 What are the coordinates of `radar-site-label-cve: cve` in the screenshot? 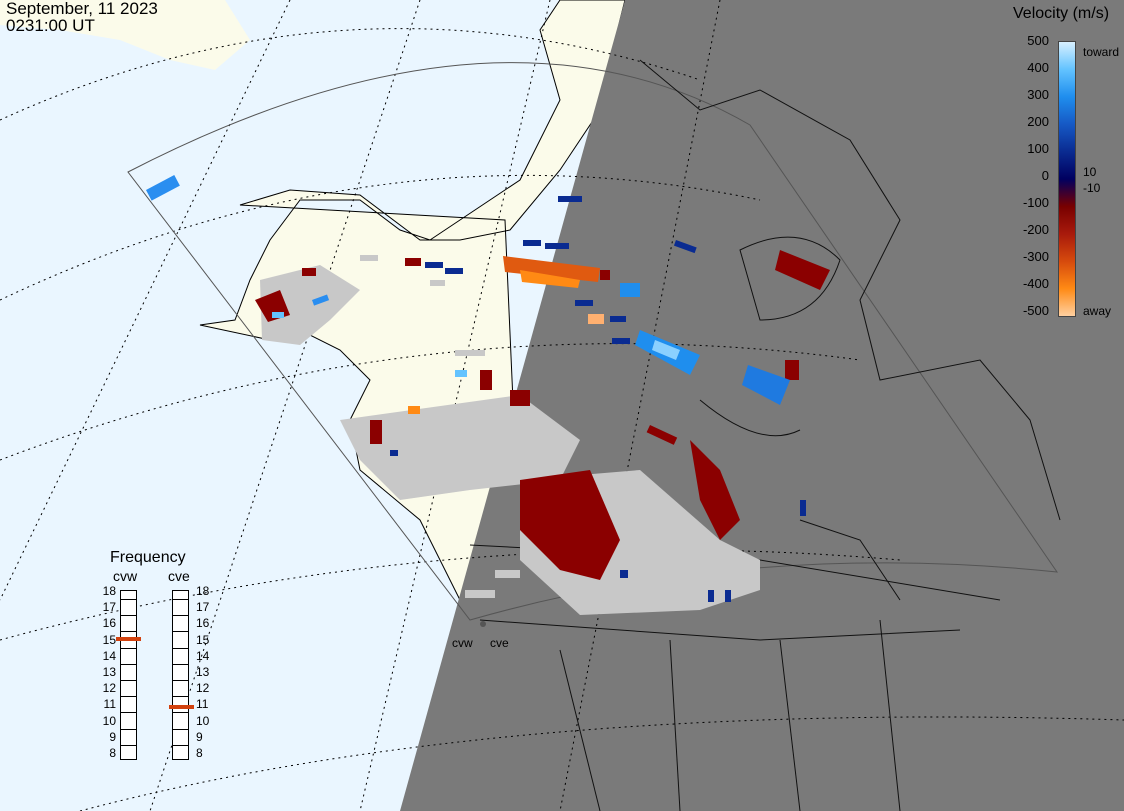 It's located at (499, 643).